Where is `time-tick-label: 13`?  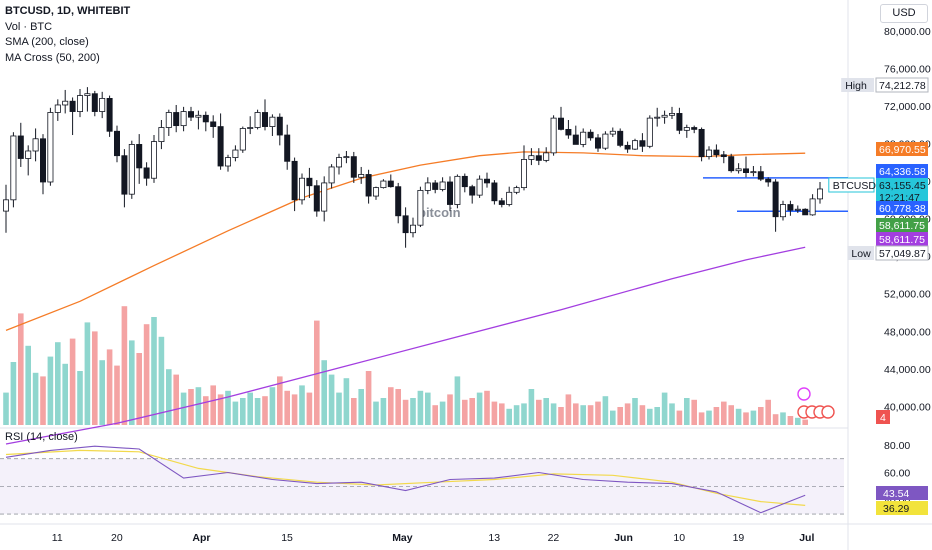
time-tick-label: 13 is located at coordinates (494, 538).